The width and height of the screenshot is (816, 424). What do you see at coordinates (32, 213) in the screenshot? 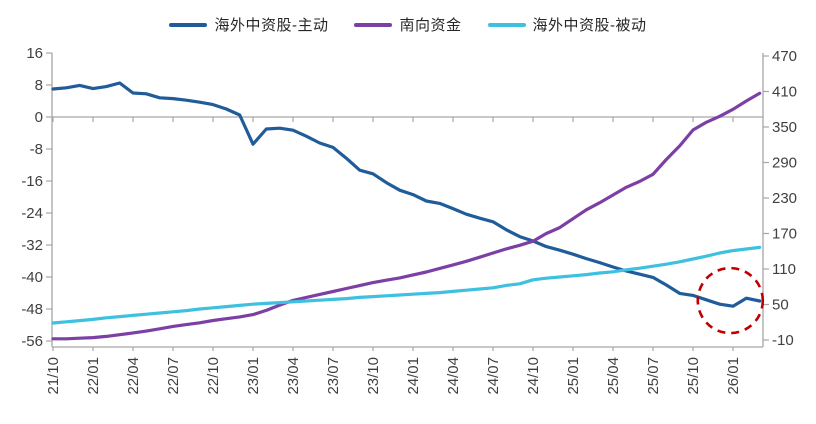
I see `left-axis-label: -24` at bounding box center [32, 213].